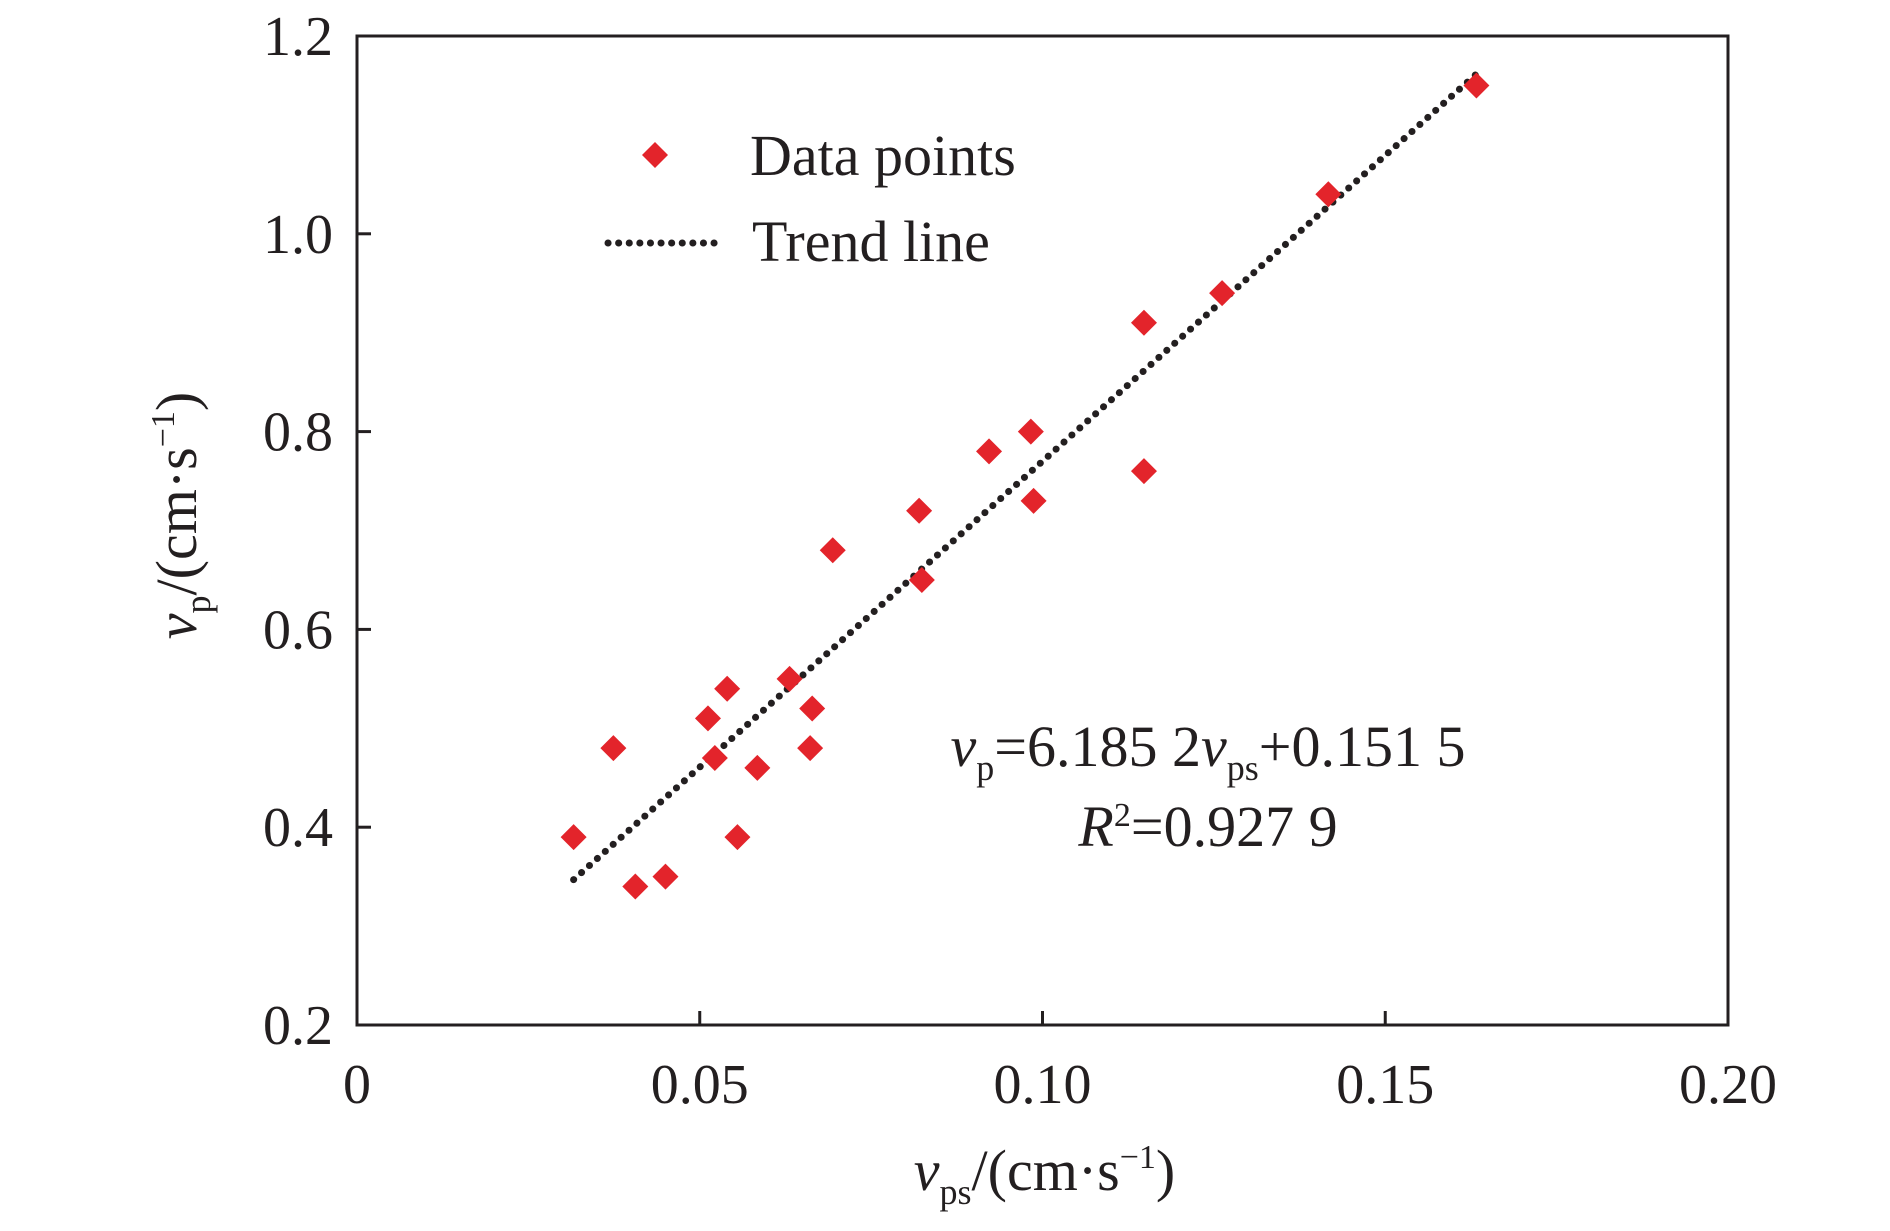  Describe the element at coordinates (1362, 746) in the screenshot. I see `eq-rhs: +0.151 5` at that location.